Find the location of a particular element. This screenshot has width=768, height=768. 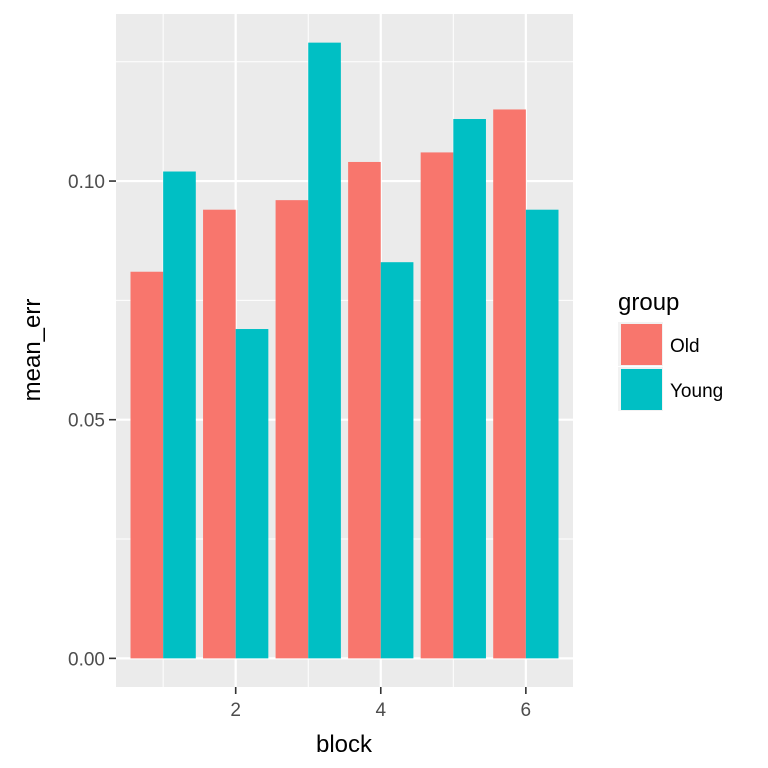

x-axis: 2 4 6 is located at coordinates (380, 704).